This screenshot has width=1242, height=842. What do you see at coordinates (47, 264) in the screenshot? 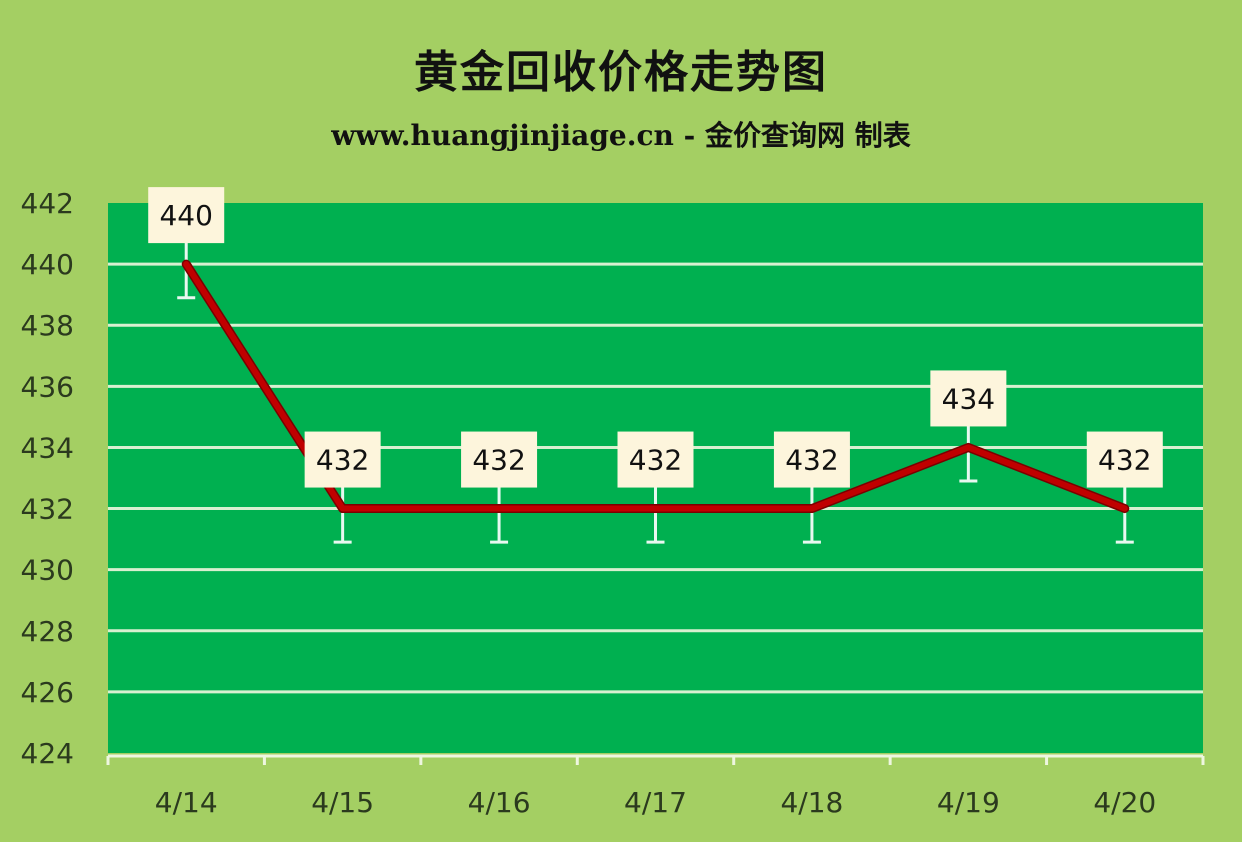
I see `y-tick-label: 440` at bounding box center [47, 264].